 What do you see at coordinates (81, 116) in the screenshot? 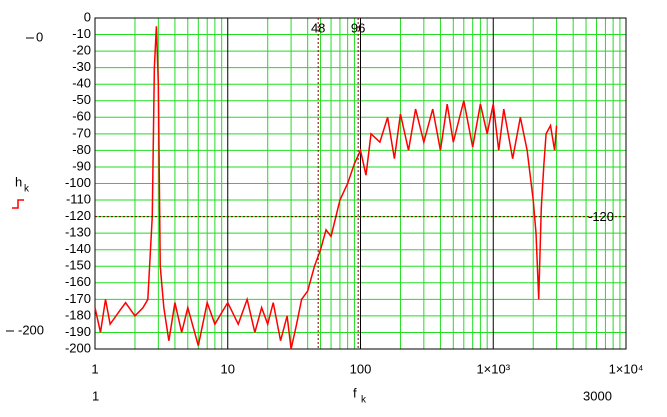
I see `y-tick-label: -60` at bounding box center [81, 116].